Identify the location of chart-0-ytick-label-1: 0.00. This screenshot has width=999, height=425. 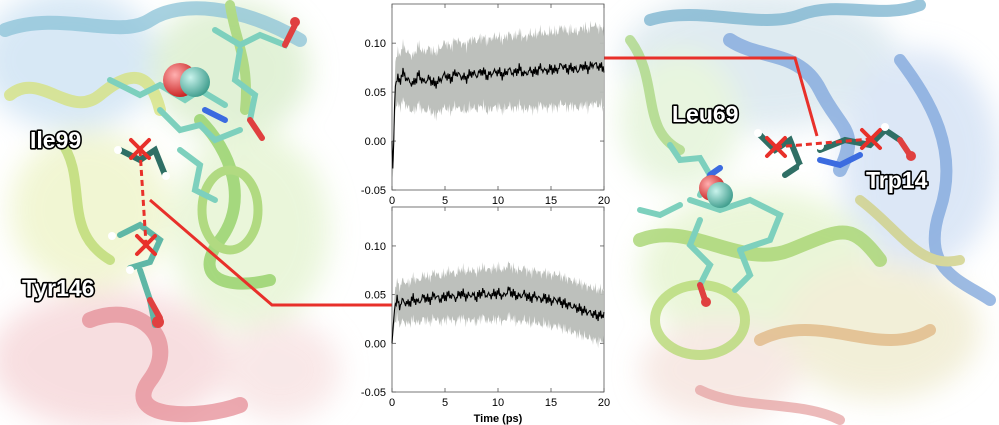
(375, 142).